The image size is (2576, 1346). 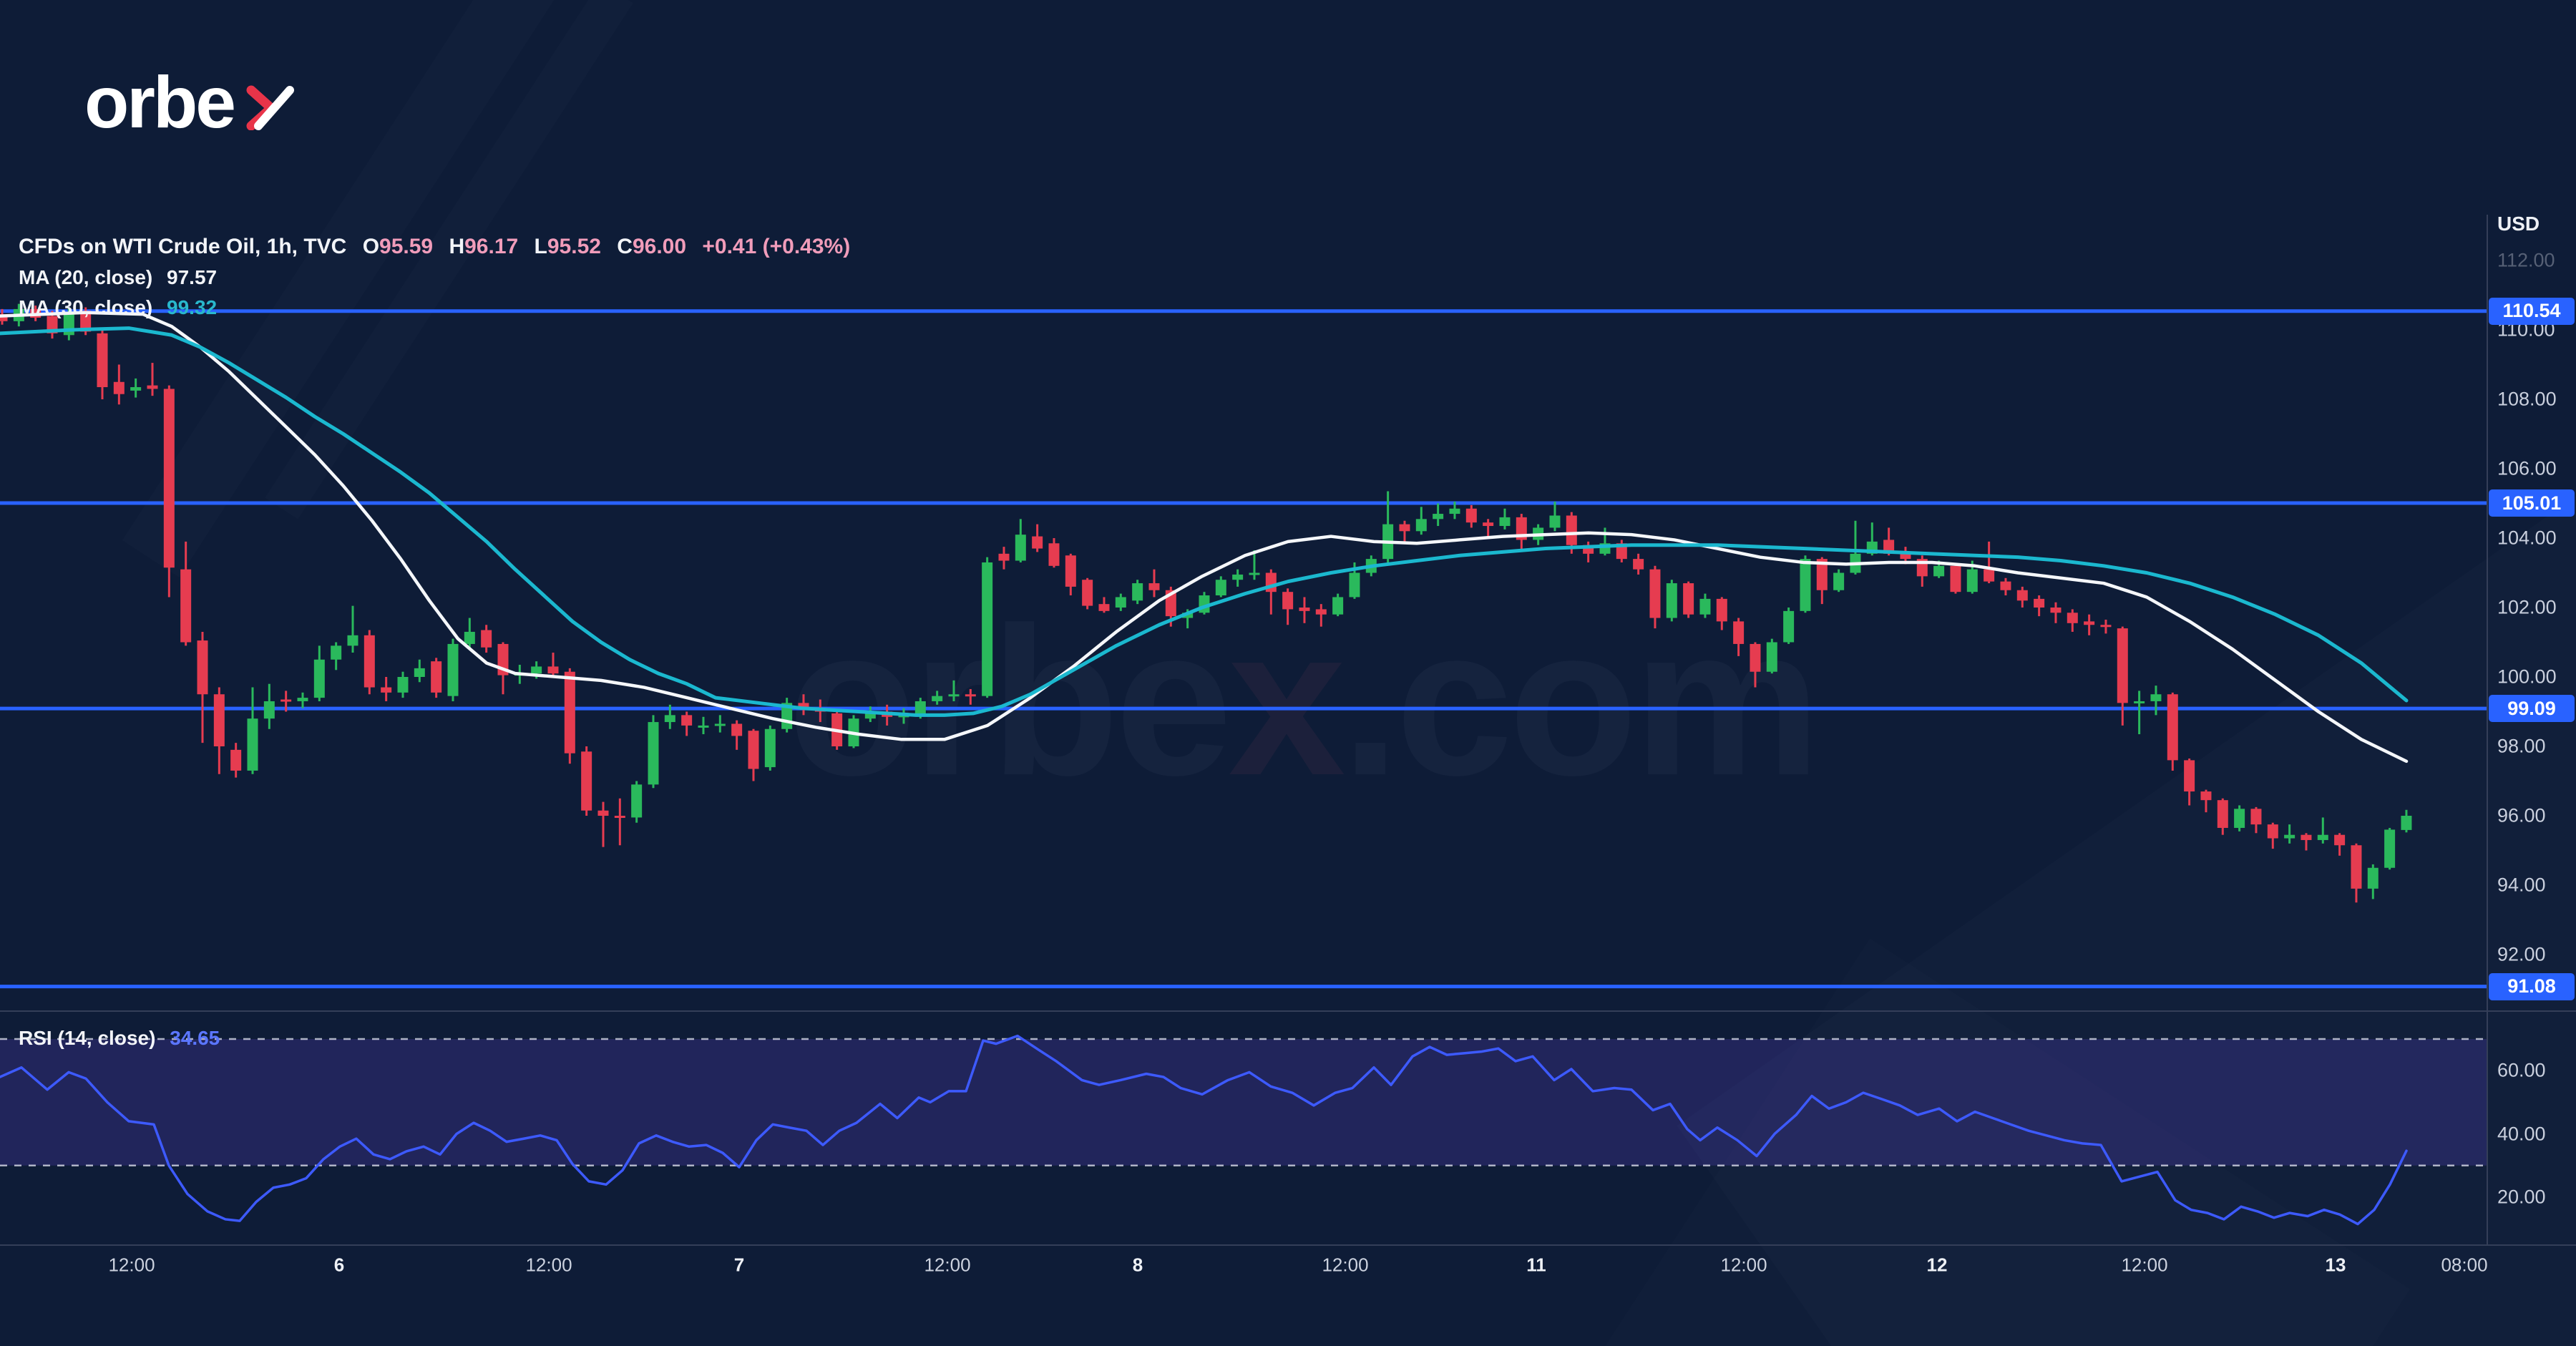 I want to click on price-axis-label: 102.00, so click(x=2527, y=607).